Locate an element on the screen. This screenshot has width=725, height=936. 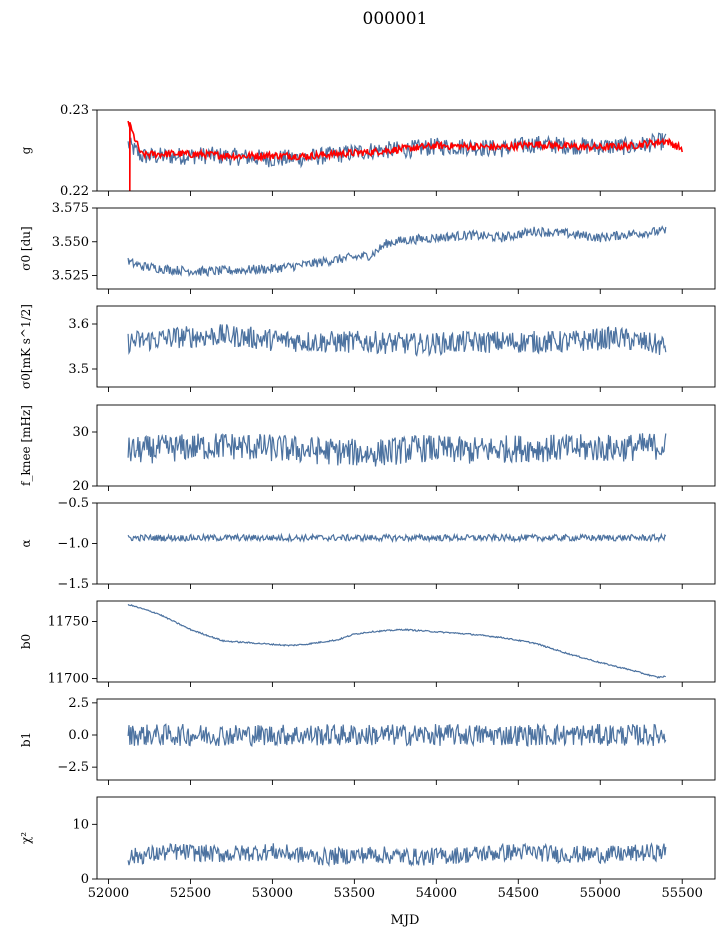
subplot-3: 3.6 3.5 σ0[mK s^1/2] is located at coordinates (367, 348).